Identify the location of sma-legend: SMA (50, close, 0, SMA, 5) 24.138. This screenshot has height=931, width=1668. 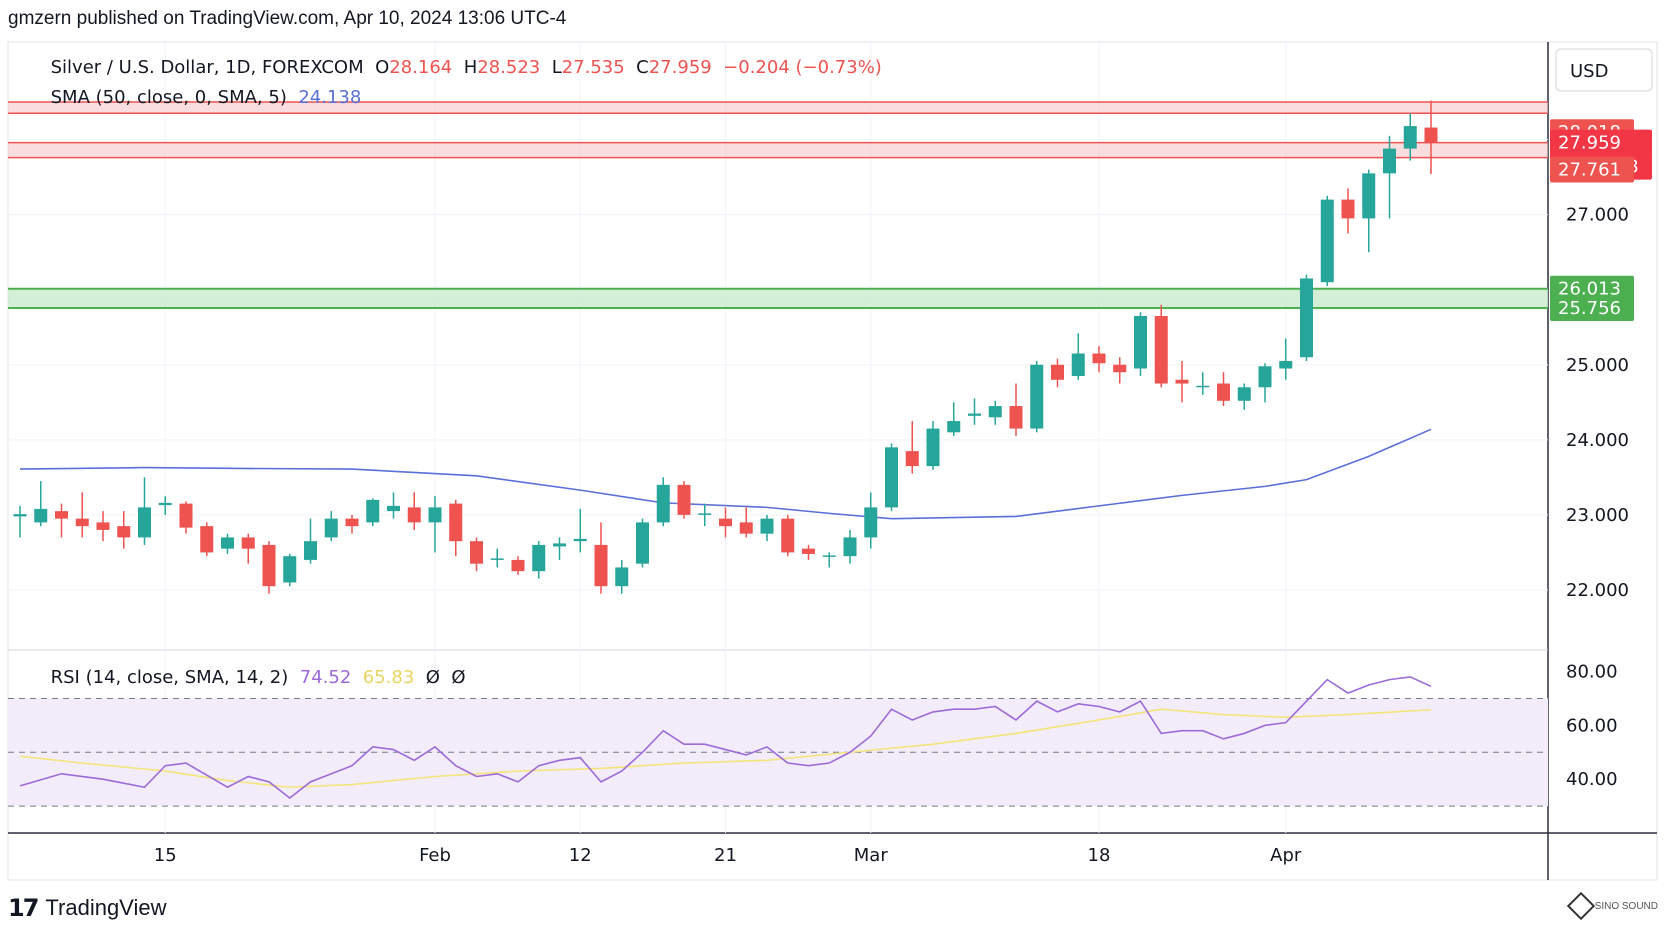
(200, 97).